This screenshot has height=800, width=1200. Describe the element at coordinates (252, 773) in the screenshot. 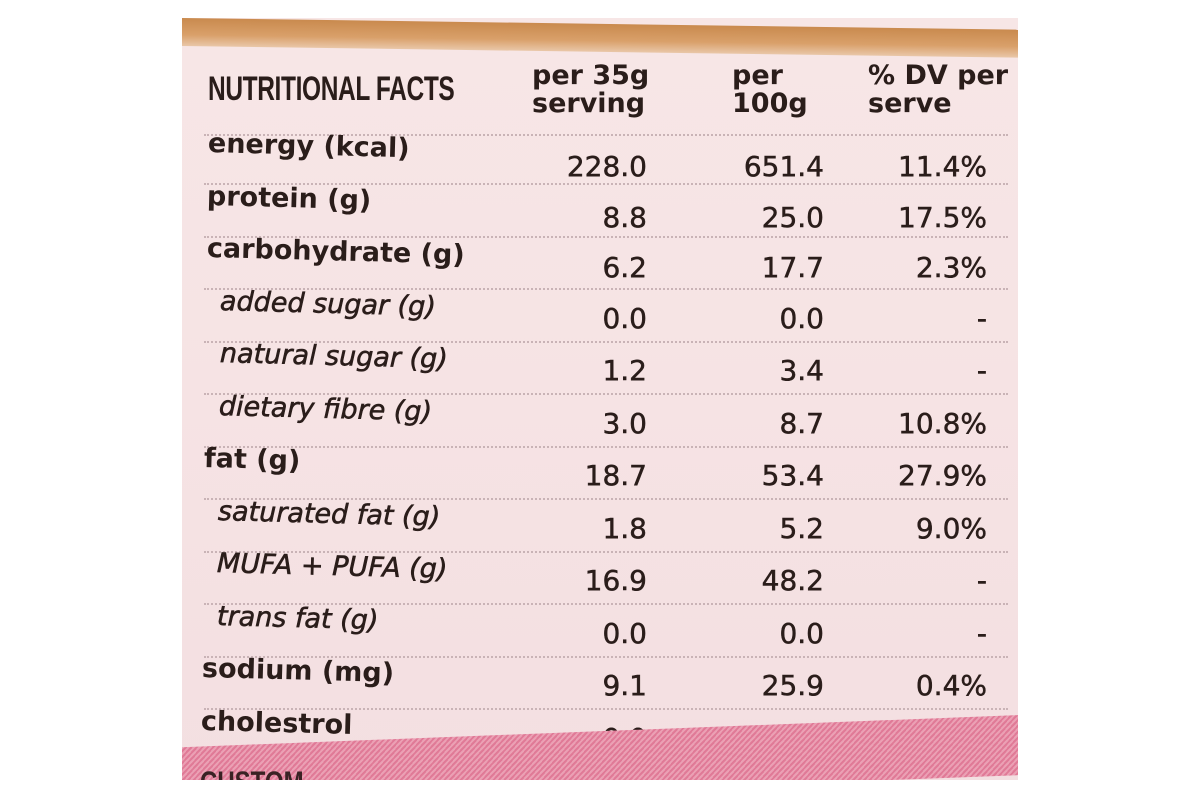

I see `footer-partial-text: CUSTOM` at that location.